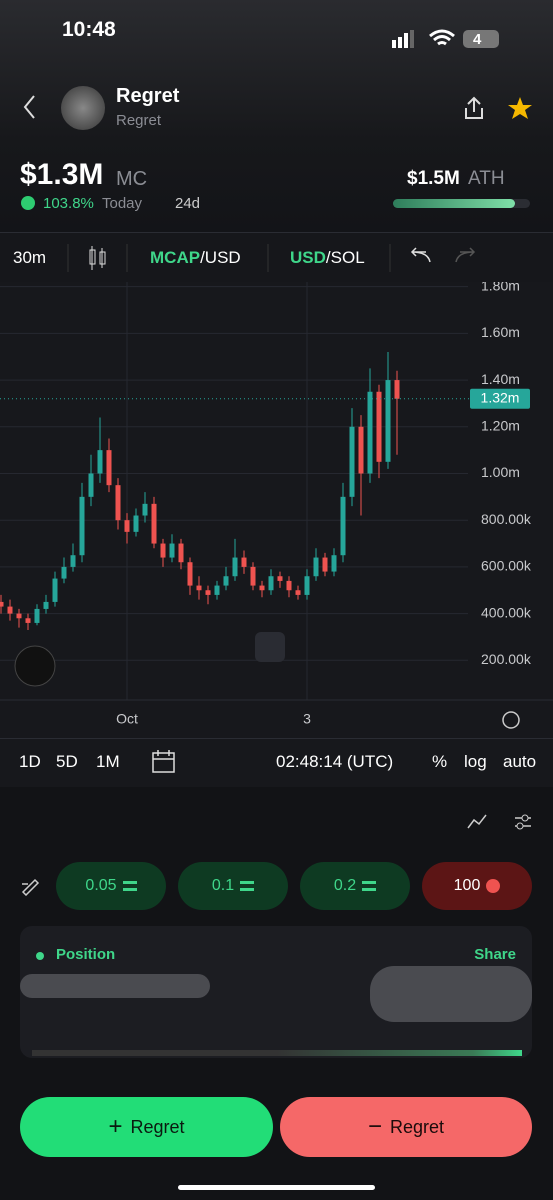  Describe the element at coordinates (31, 886) in the screenshot. I see `edit-icon` at that location.